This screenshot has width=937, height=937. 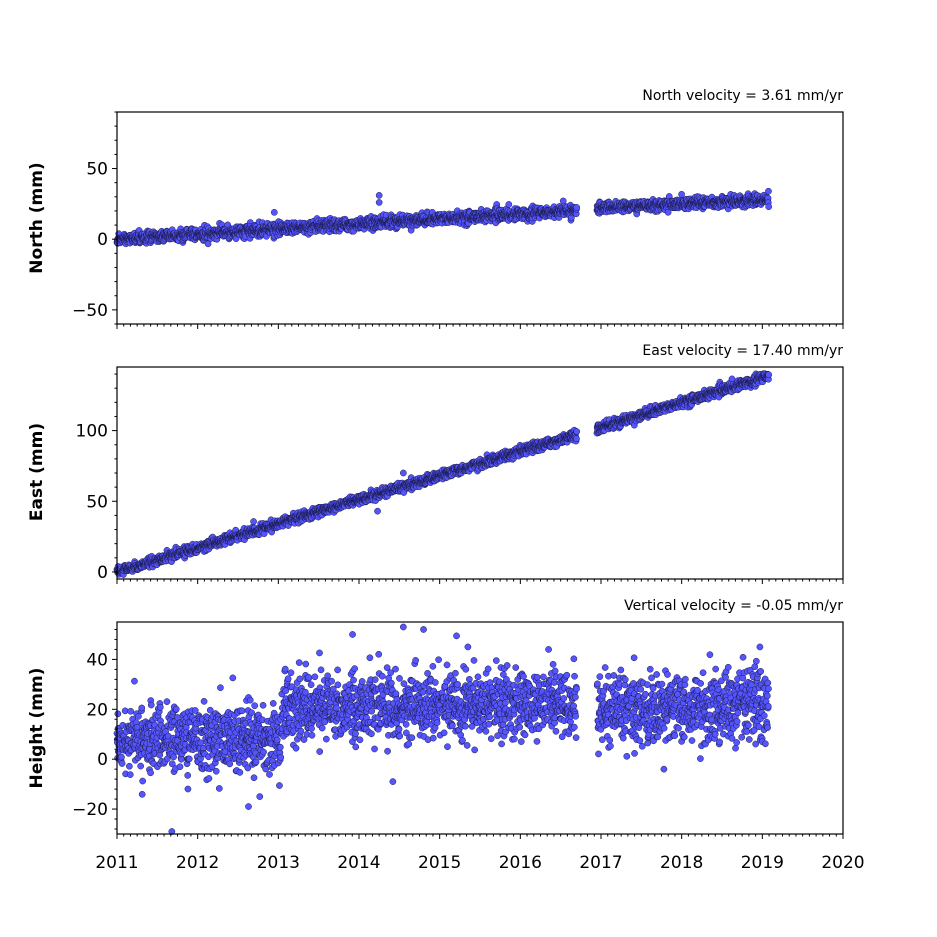 I want to click on east-ylabel: East (mm), so click(x=37, y=472).